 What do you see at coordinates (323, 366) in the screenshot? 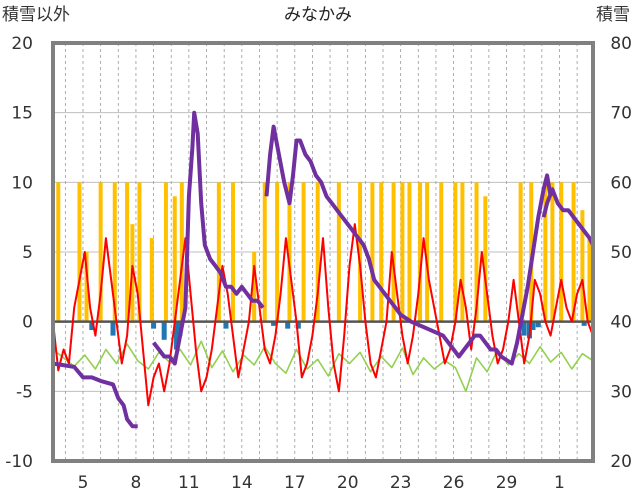
I see `temp_min-line` at bounding box center [323, 366].